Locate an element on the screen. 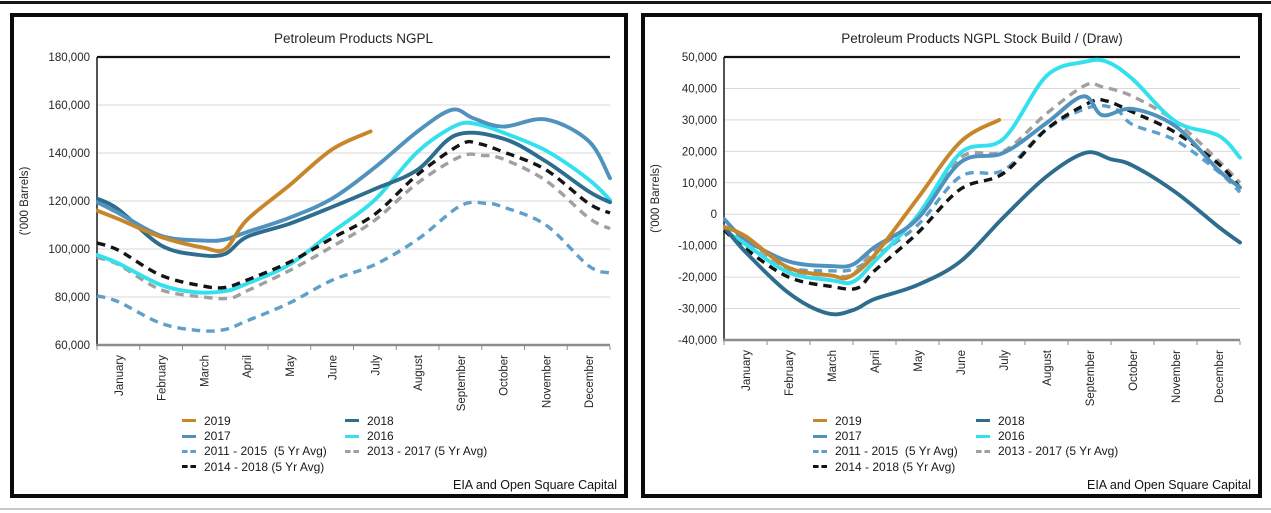 The height and width of the screenshot is (513, 1271). series-line-2014---2018-(5-yr-avg) is located at coordinates (353, 214).